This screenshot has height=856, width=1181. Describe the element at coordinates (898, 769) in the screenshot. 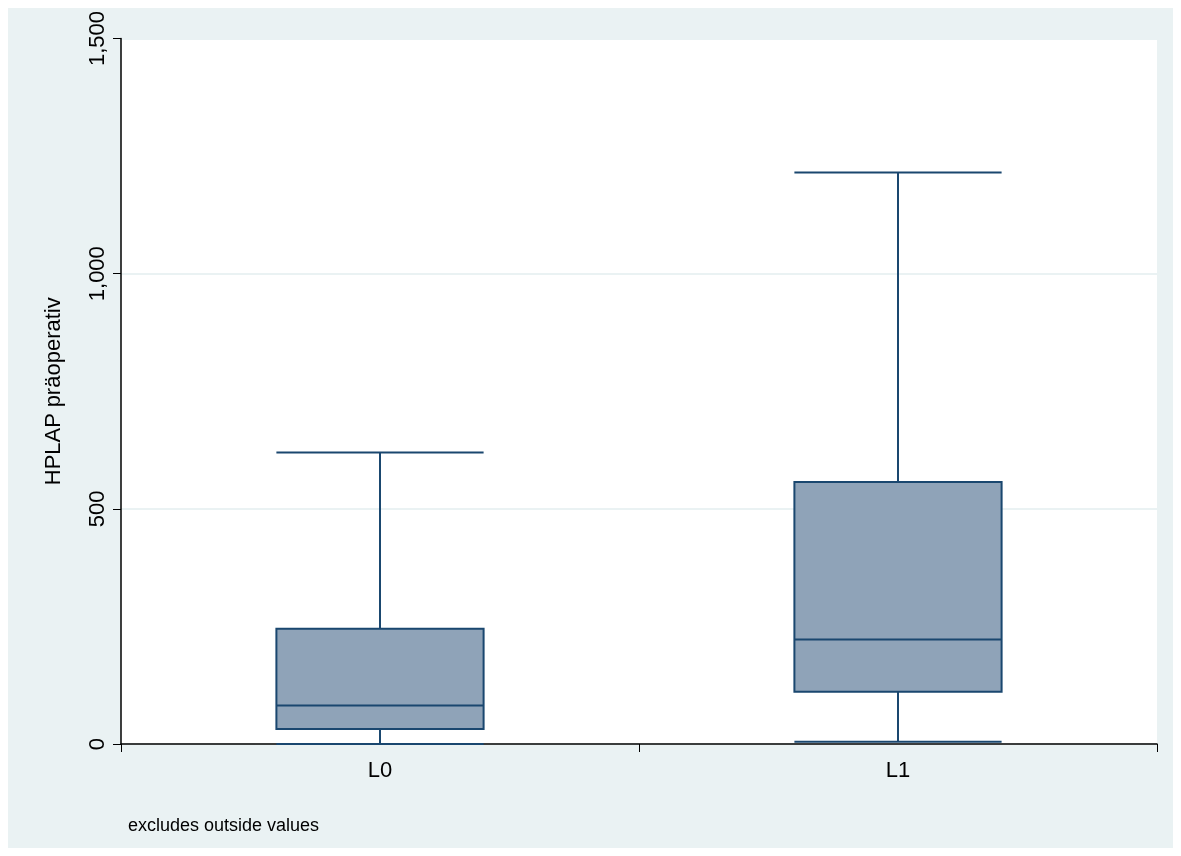

I see `x-tick-label: L1` at that location.